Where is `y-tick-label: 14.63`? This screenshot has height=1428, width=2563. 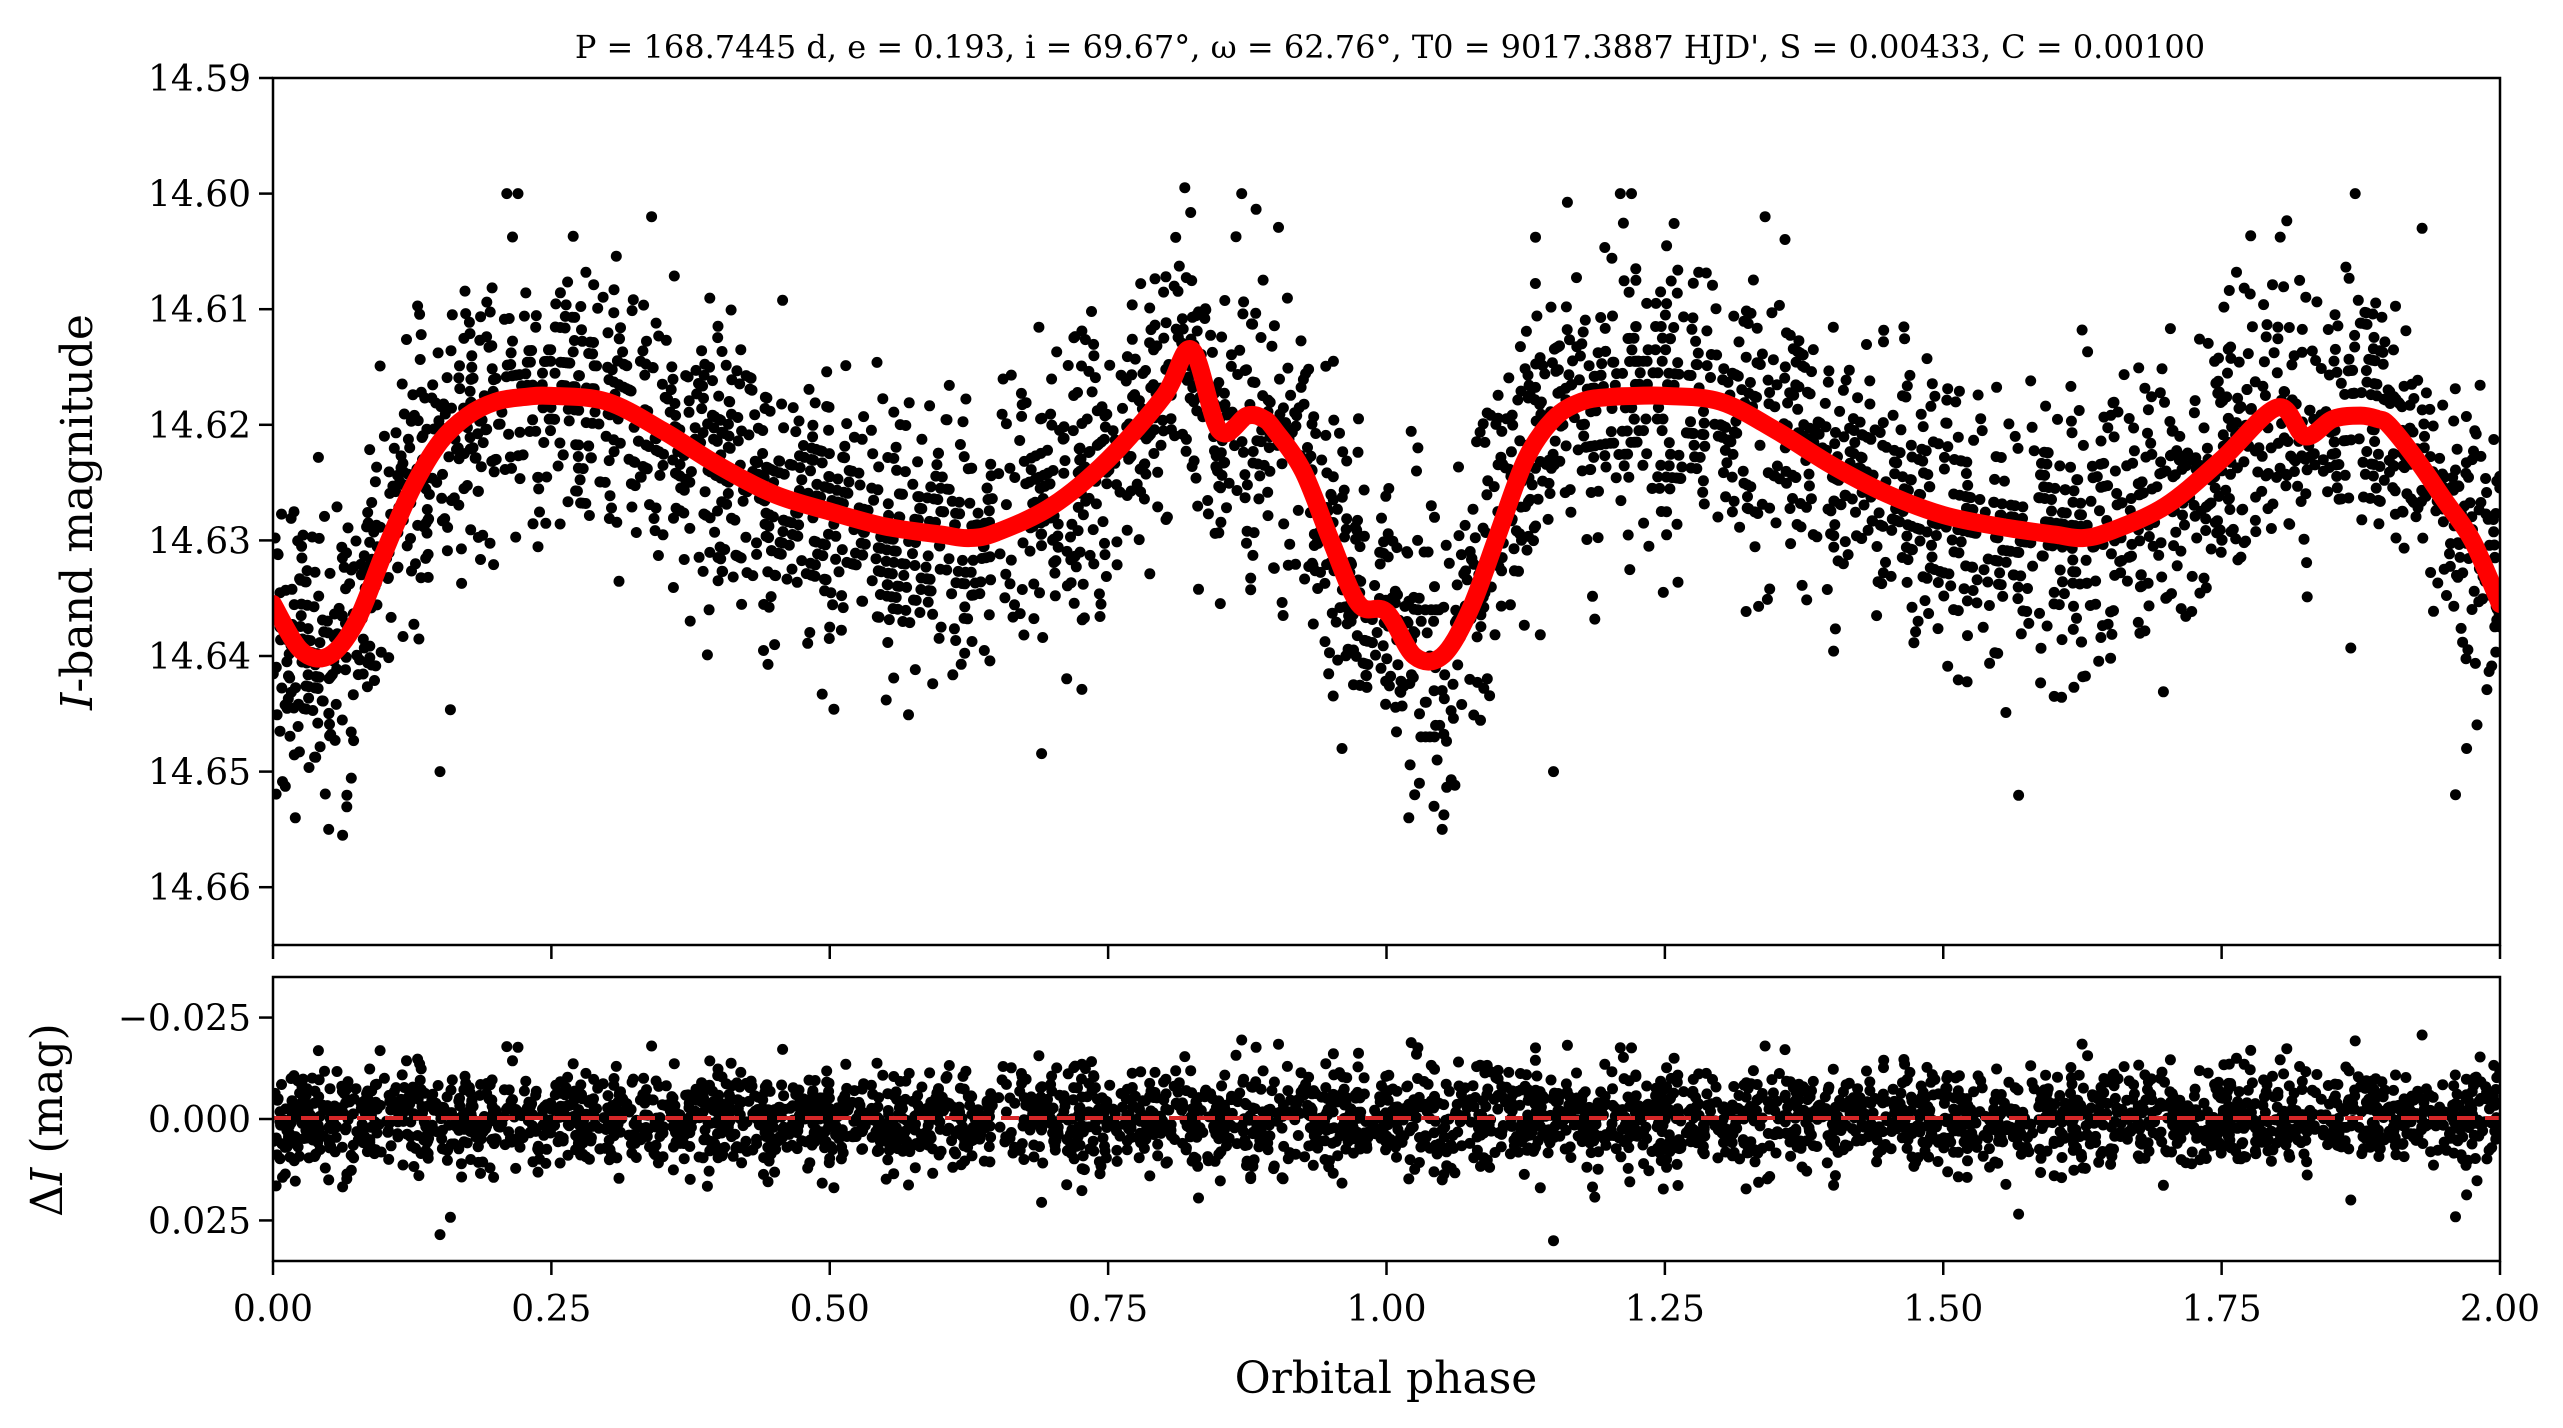
y-tick-label: 14.63 is located at coordinates (199, 541).